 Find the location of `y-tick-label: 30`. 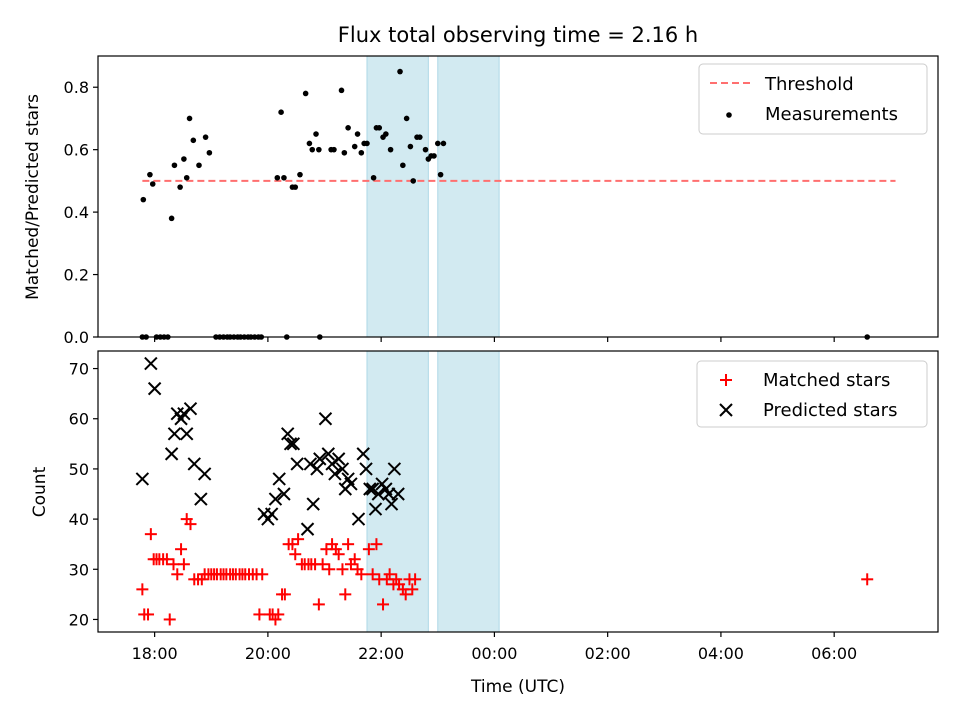

y-tick-label: 30 is located at coordinates (79, 569).